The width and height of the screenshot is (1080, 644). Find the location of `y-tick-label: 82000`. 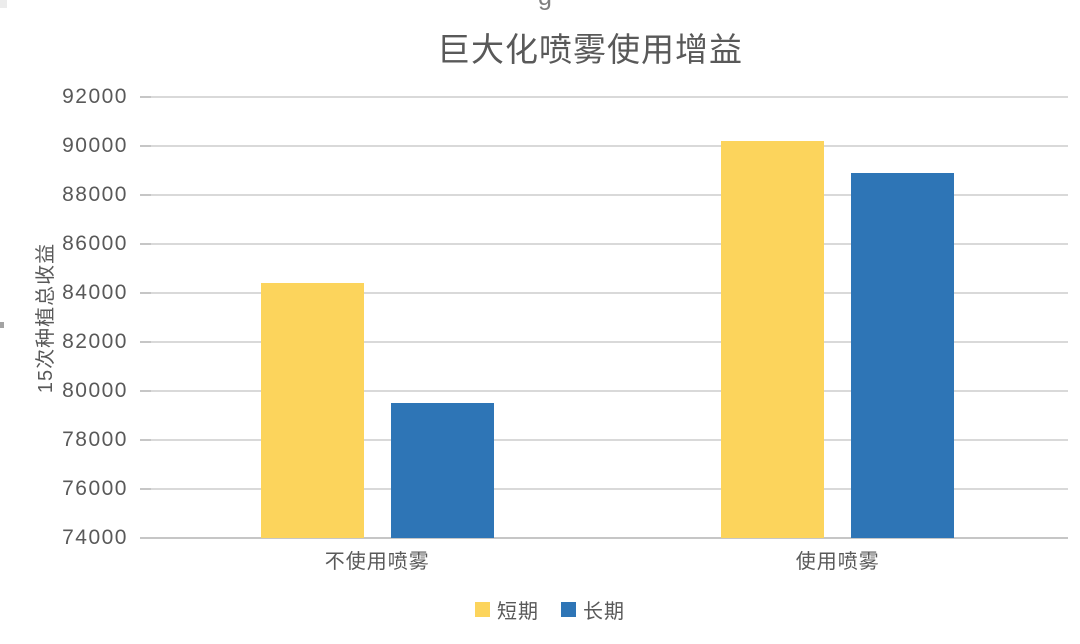

y-tick-label: 82000 is located at coordinates (95, 341).